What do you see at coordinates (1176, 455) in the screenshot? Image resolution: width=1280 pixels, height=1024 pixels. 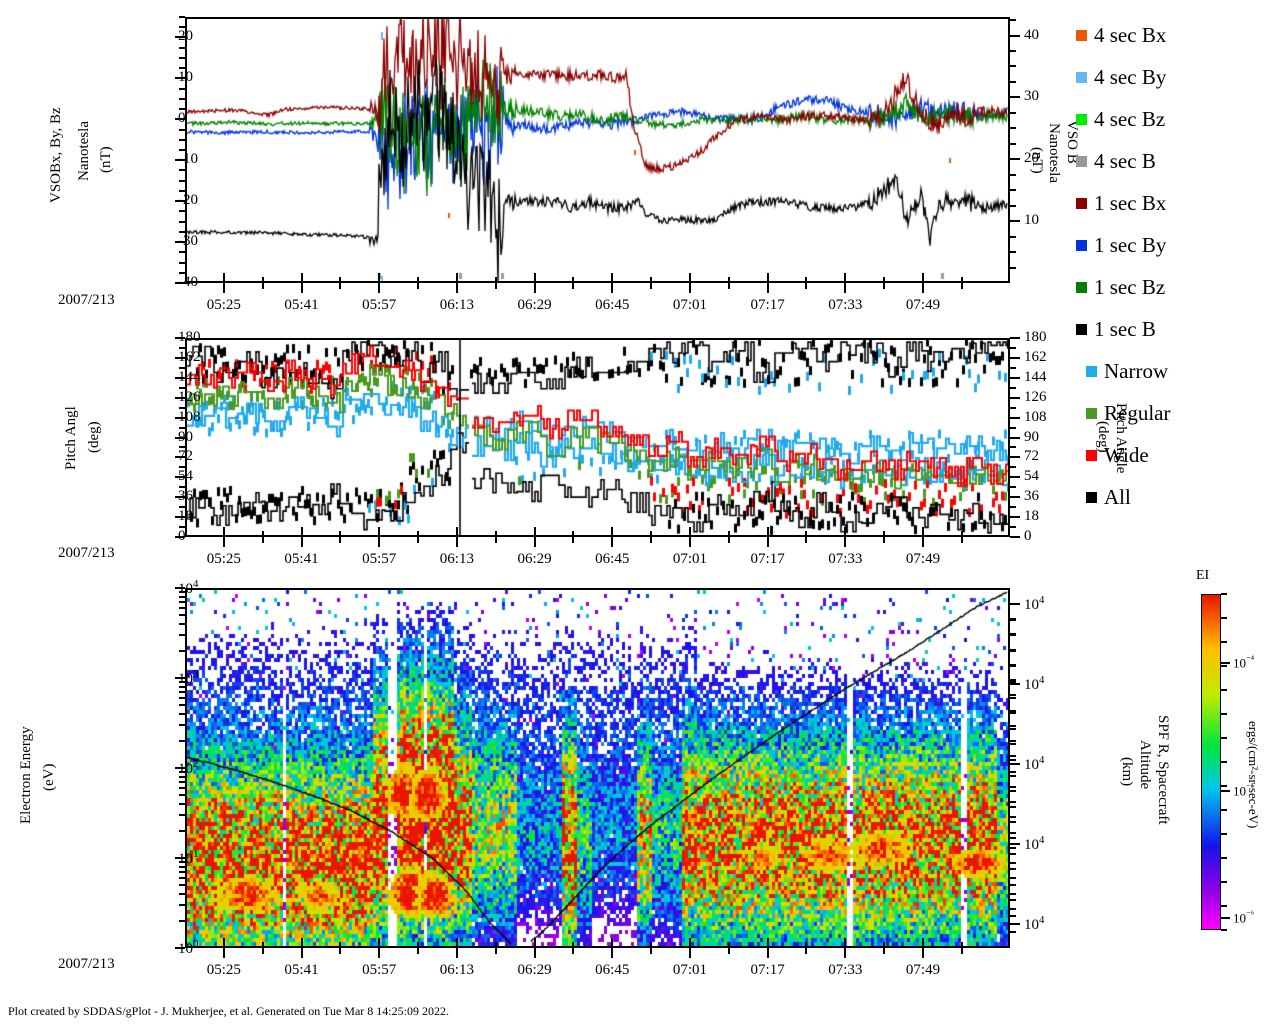 I see `legend-item: Wide` at bounding box center [1176, 455].